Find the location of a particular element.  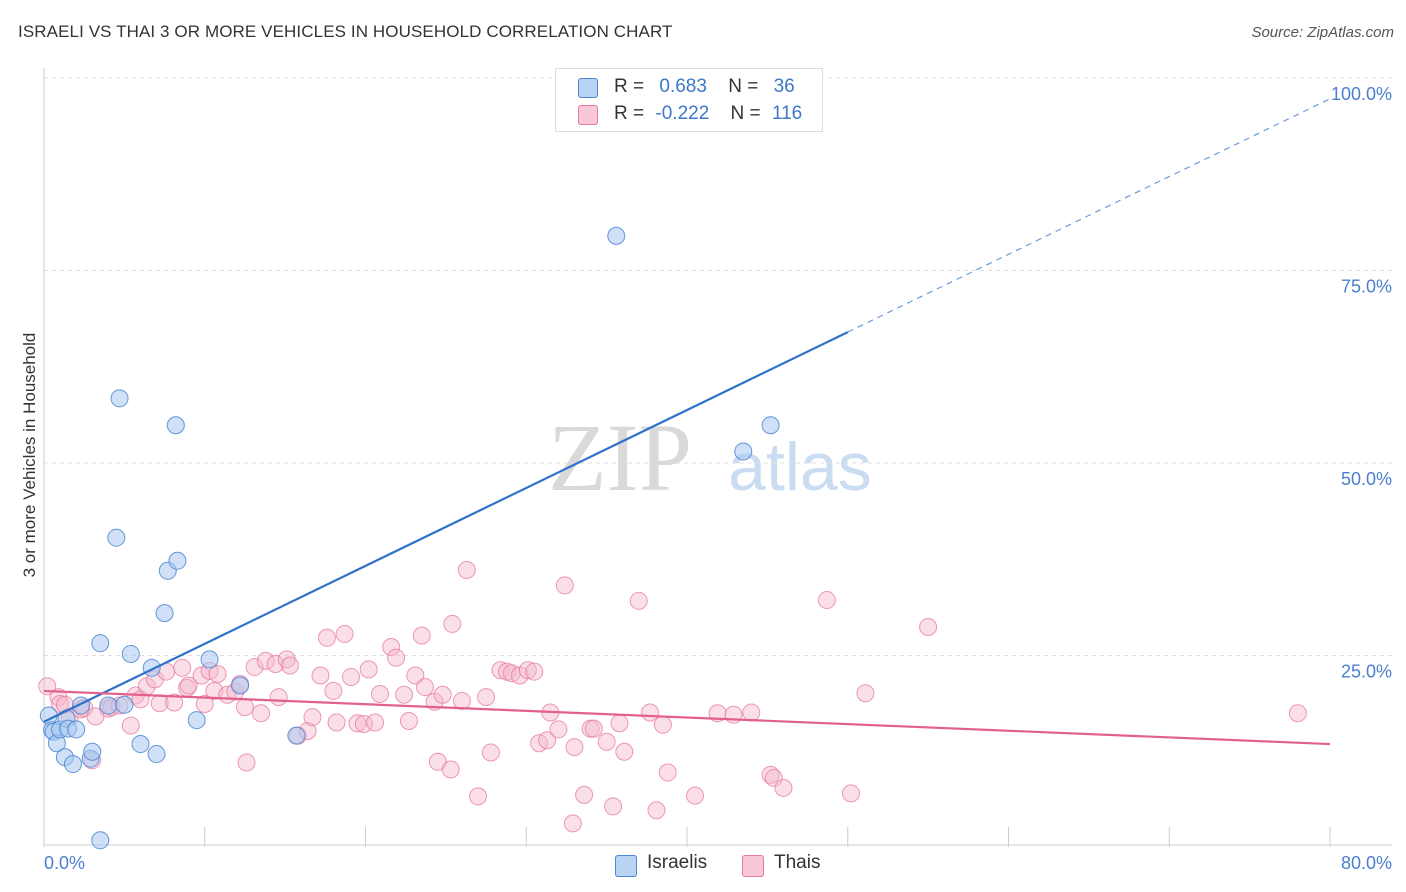

y-tick-label: 25.0% is located at coordinates (1366, 672).